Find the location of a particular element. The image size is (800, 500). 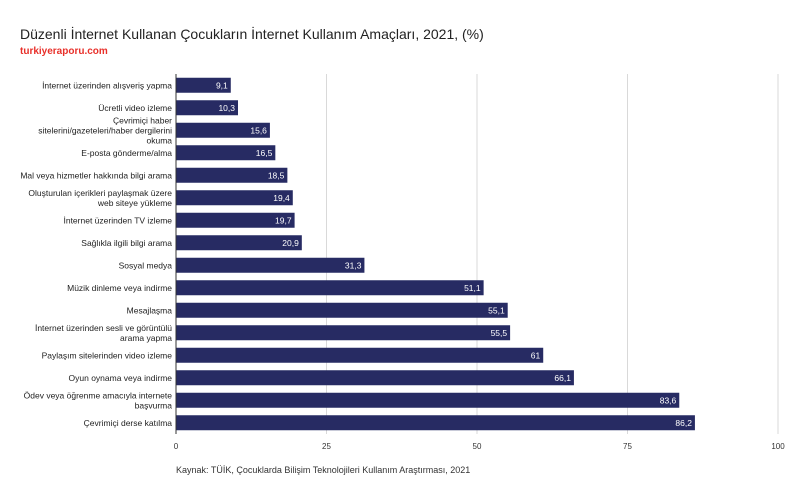

category-label: Sosyal medya is located at coordinates (146, 265).